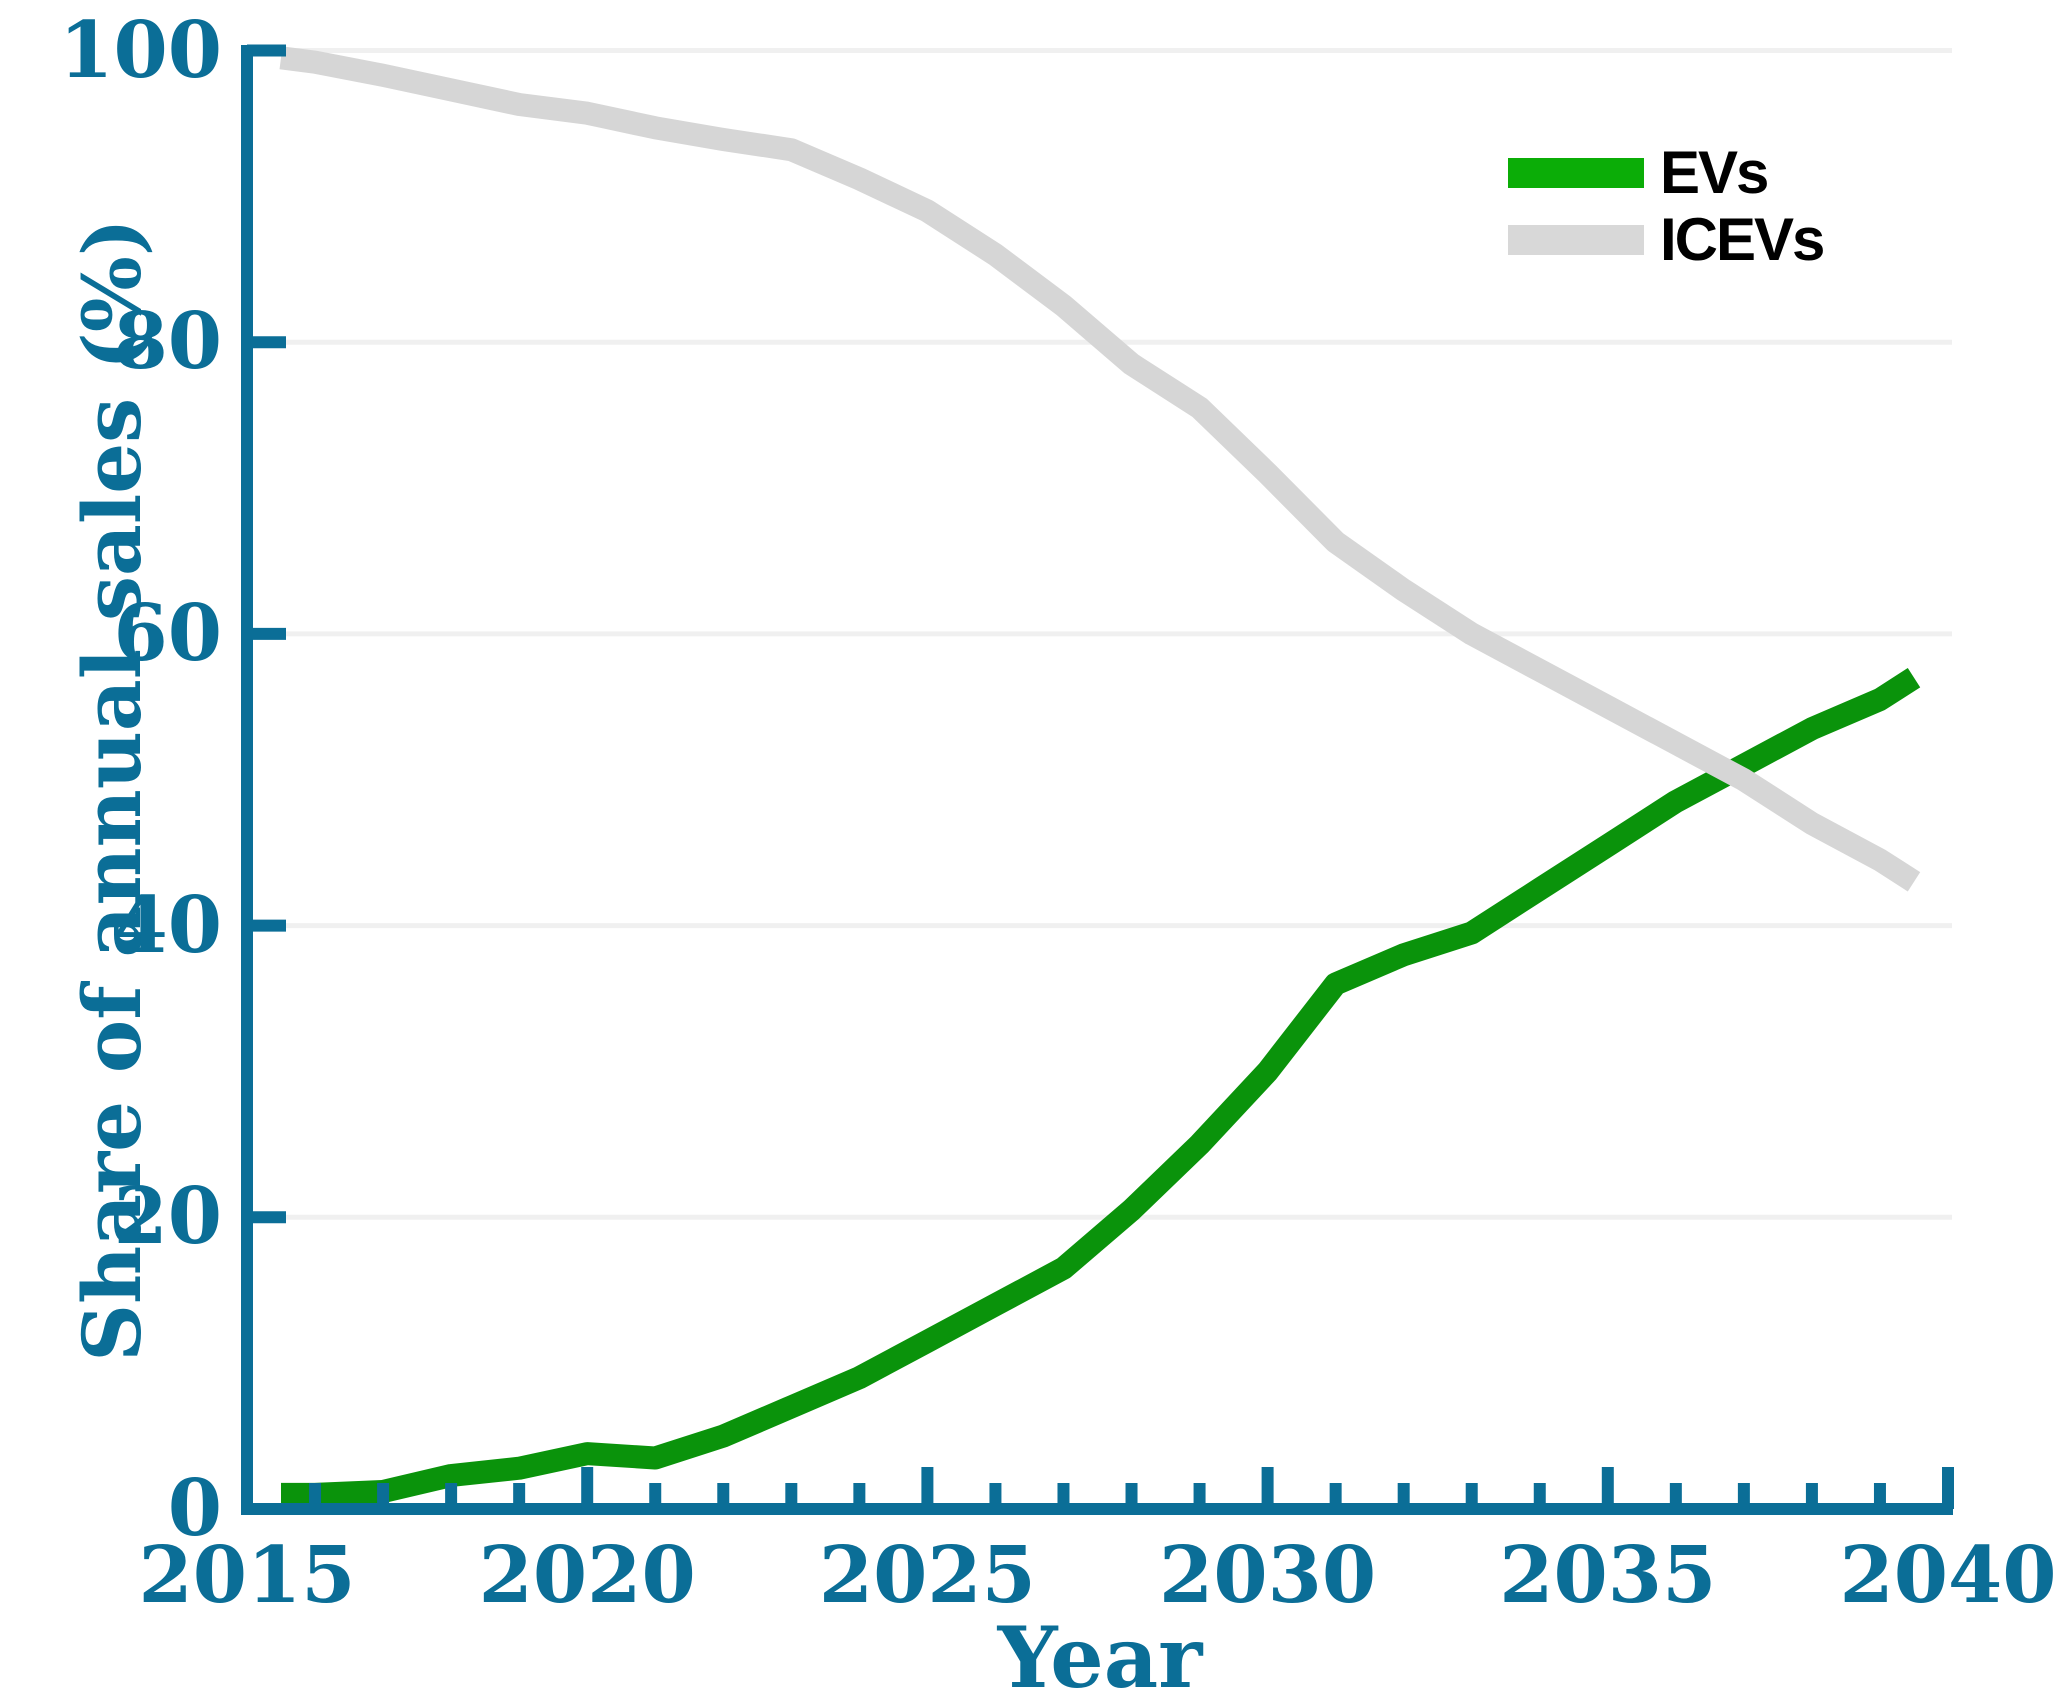 The width and height of the screenshot is (2056, 1697). Describe the element at coordinates (167, 1217) in the screenshot. I see `y-tick-label-20: 20` at that location.